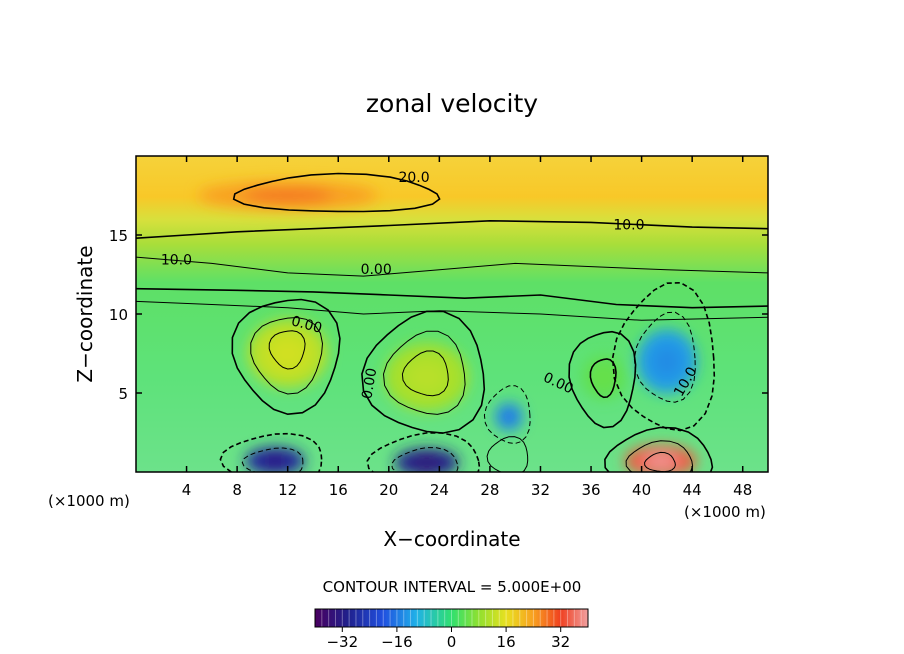  I want to click on colorbar-gradient, so click(451, 618).